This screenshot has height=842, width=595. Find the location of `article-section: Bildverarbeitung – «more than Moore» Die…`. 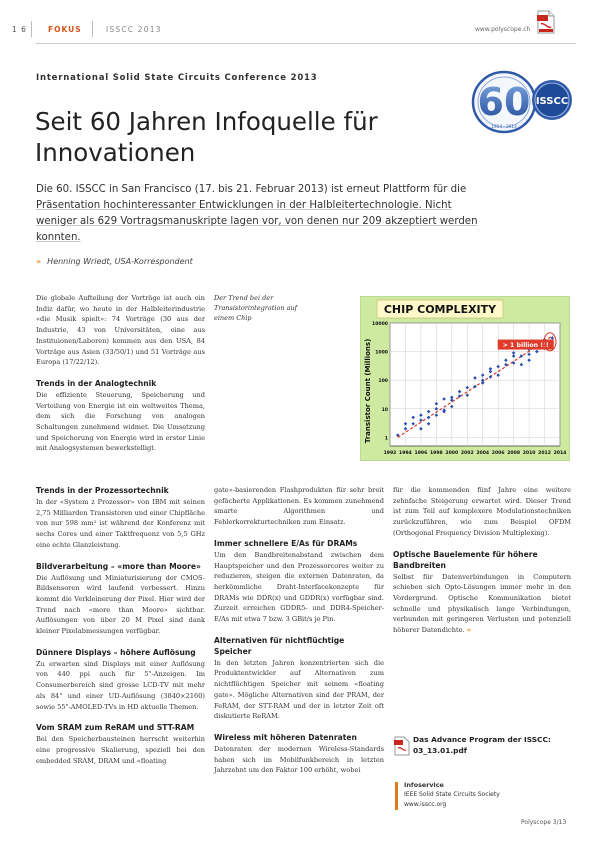

article-section: Bildverarbeitung – «more than Moore» Die… is located at coordinates (120, 599).